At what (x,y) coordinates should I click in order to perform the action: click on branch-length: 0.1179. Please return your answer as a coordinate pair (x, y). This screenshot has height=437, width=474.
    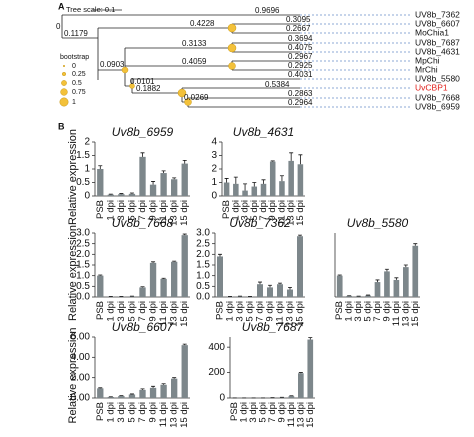
    Looking at the image, I should click on (76, 33).